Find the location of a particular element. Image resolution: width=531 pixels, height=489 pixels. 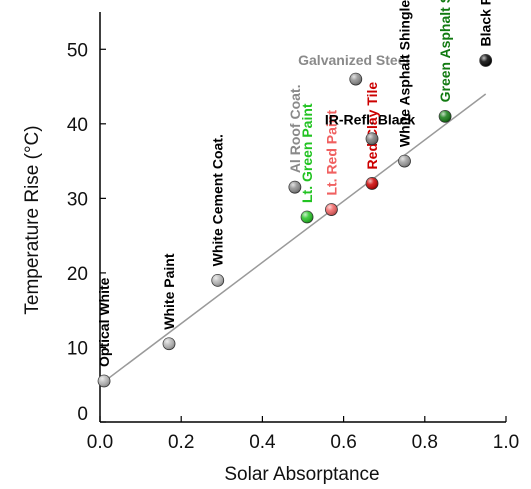

data-point-white-cement-coat is located at coordinates (218, 280).